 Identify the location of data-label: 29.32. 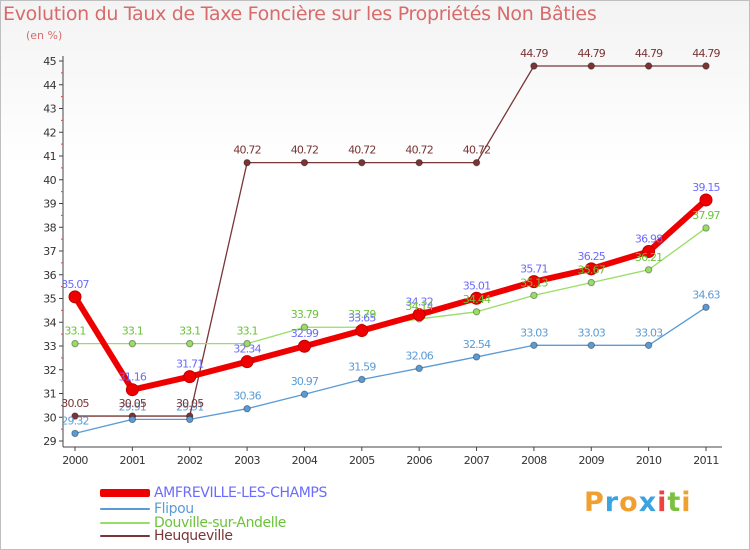
(75, 420).